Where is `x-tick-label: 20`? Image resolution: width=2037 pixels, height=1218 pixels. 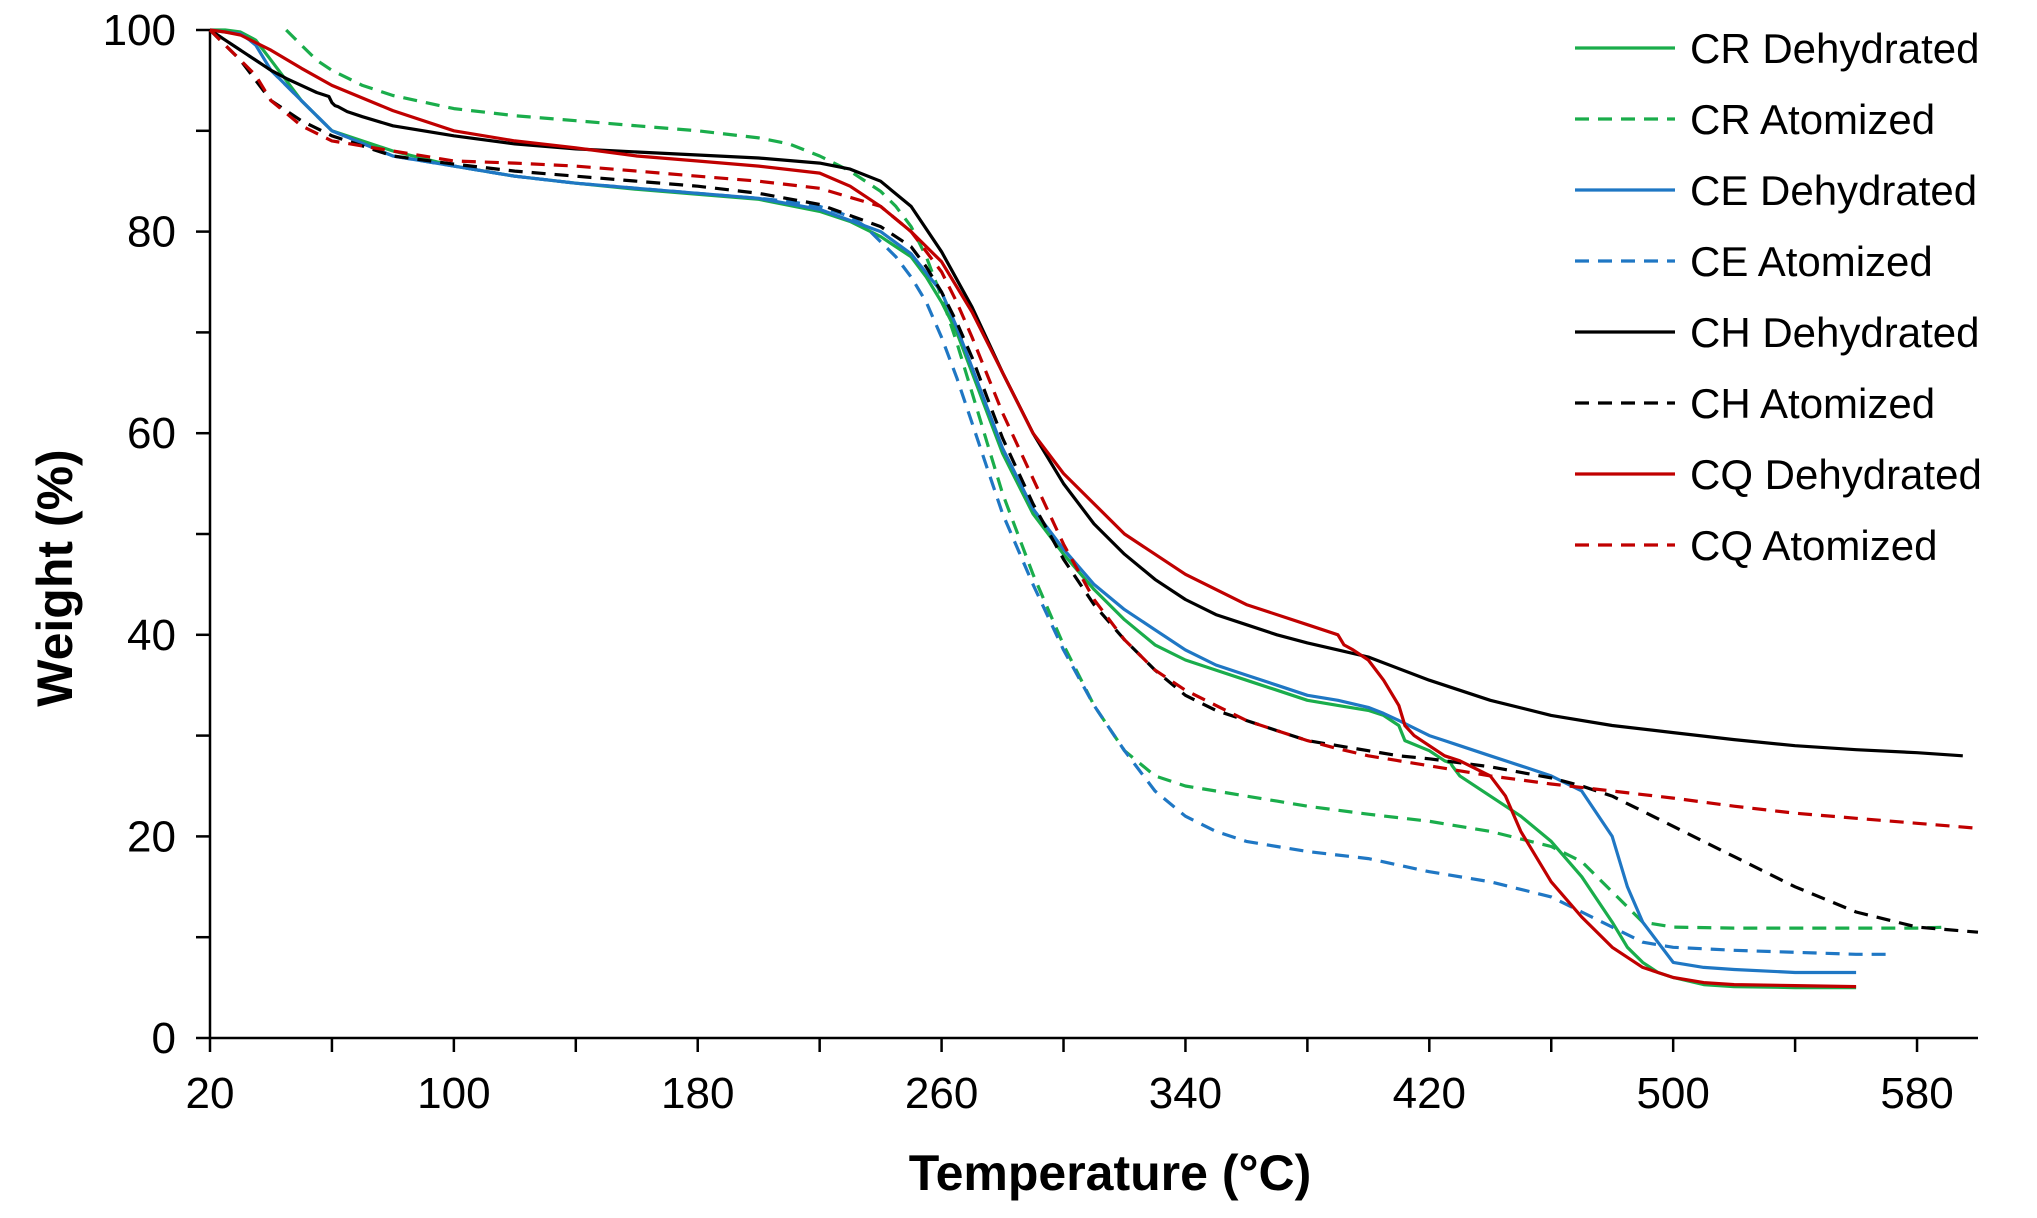 x-tick-label: 20 is located at coordinates (210, 1093).